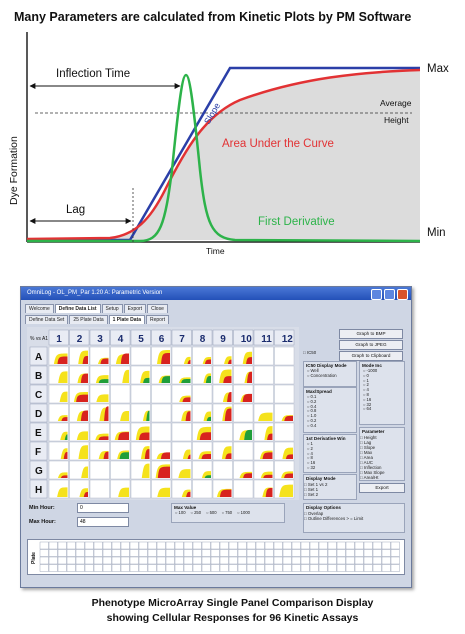 The width and height of the screenshot is (465, 634). I want to click on ic50-mode-concentration: Concentration, so click(330, 376).